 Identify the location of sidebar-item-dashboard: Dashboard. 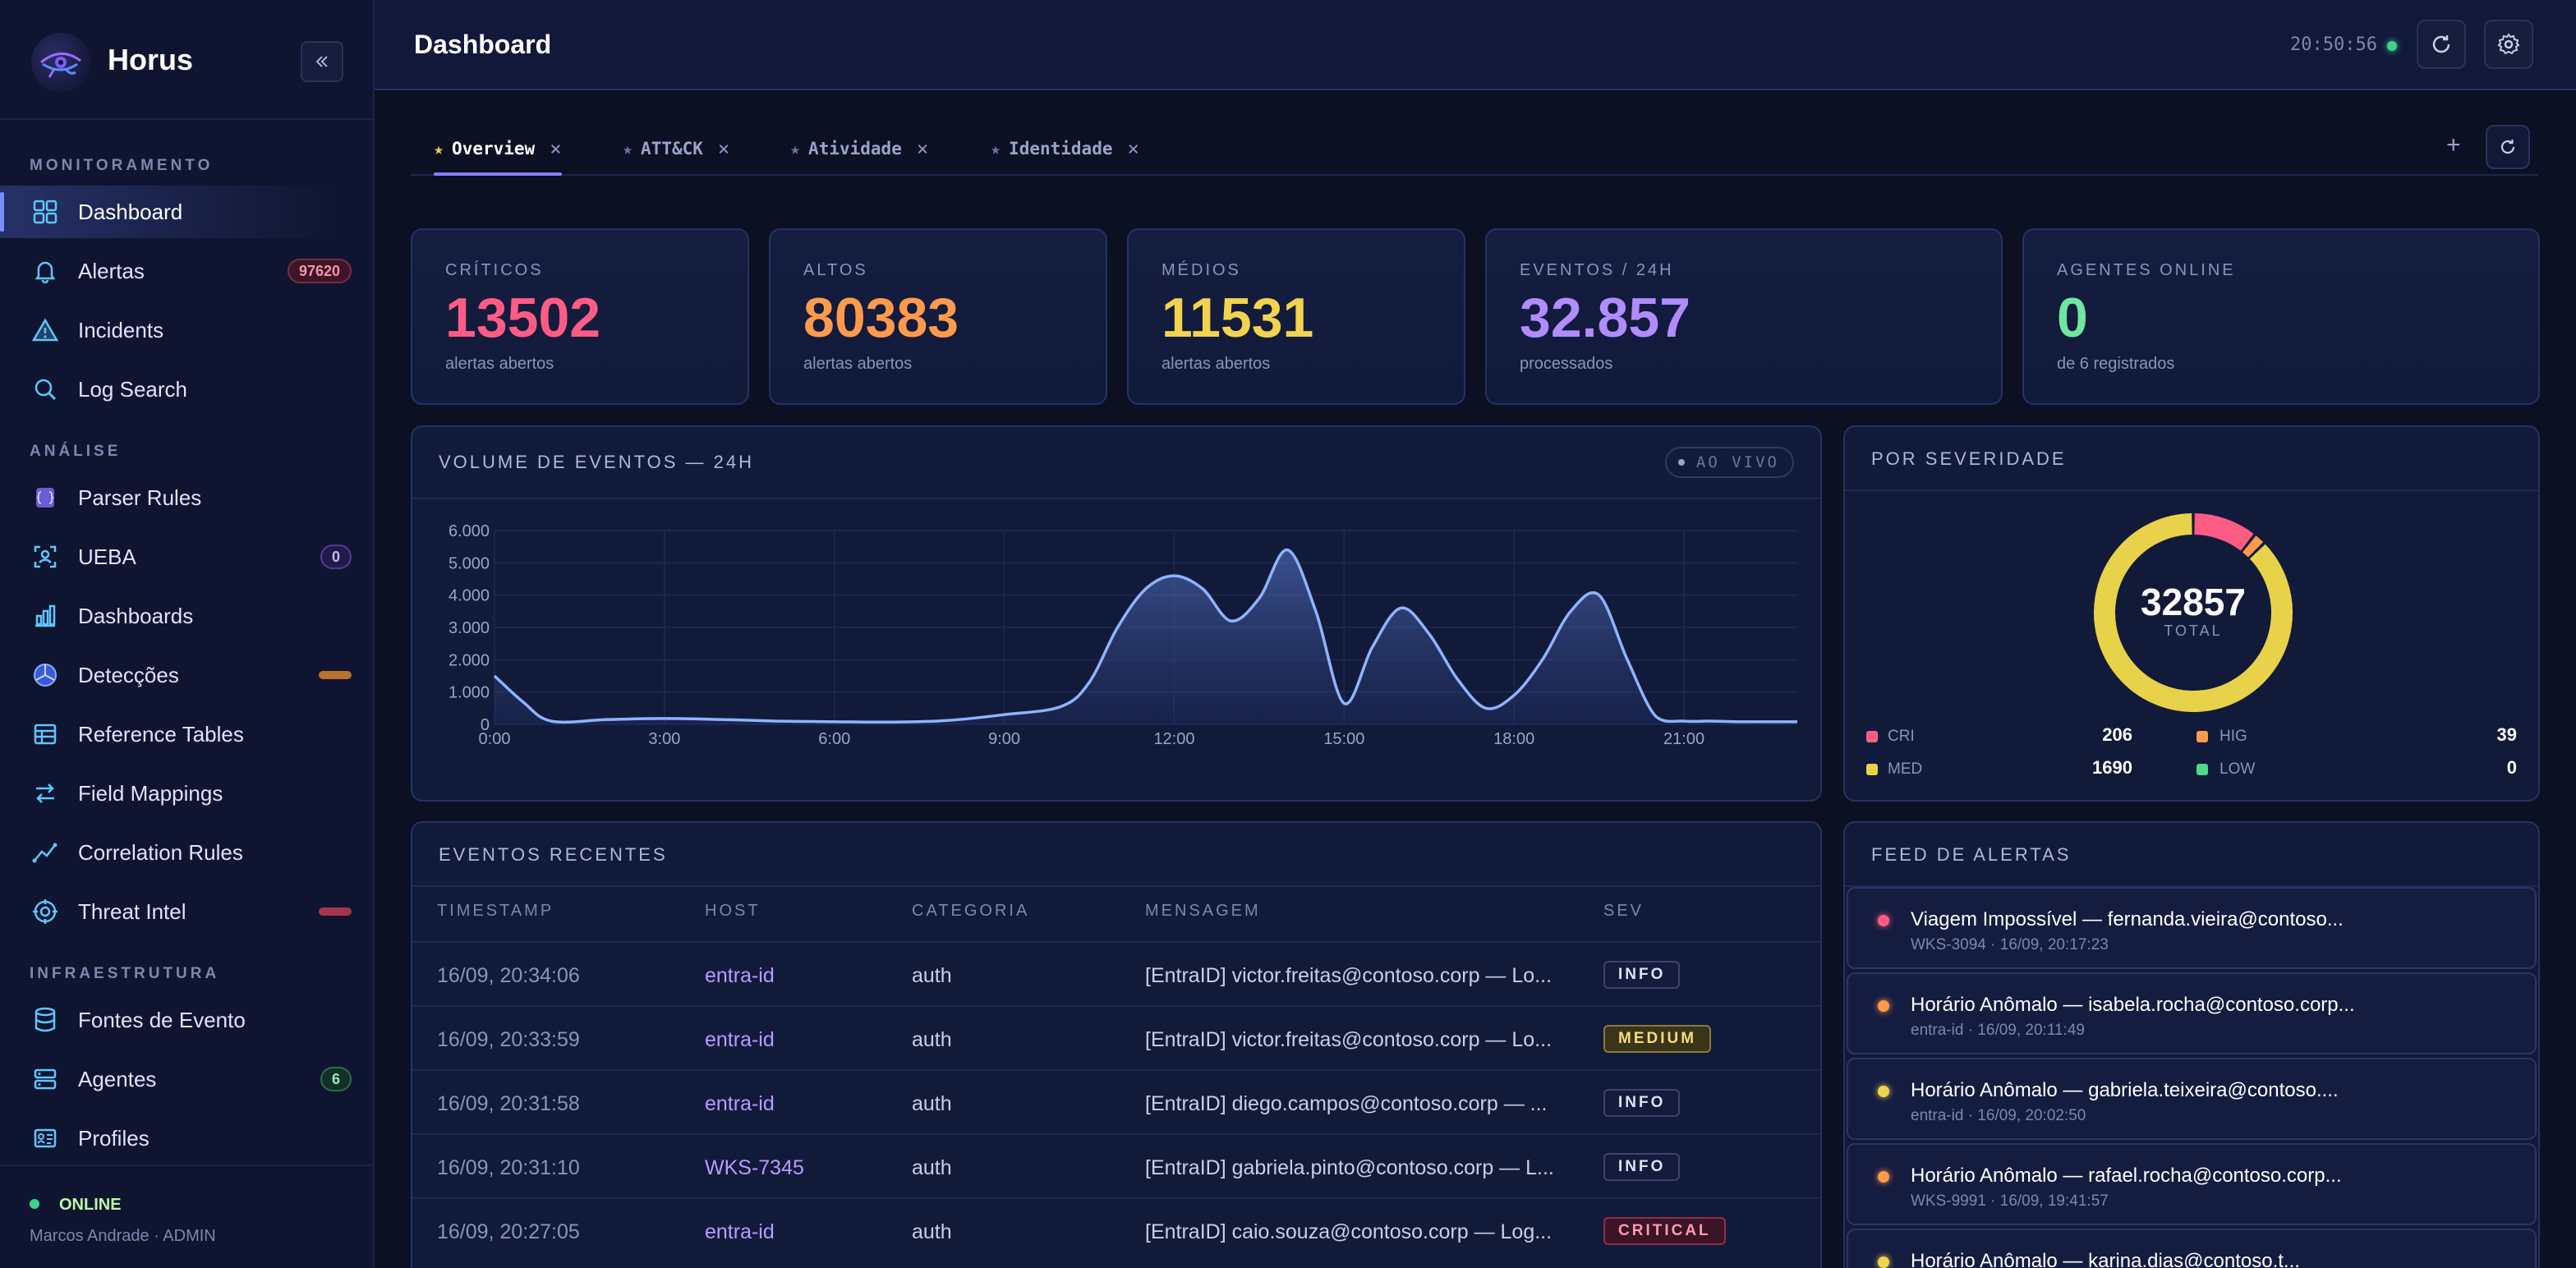
(186, 212).